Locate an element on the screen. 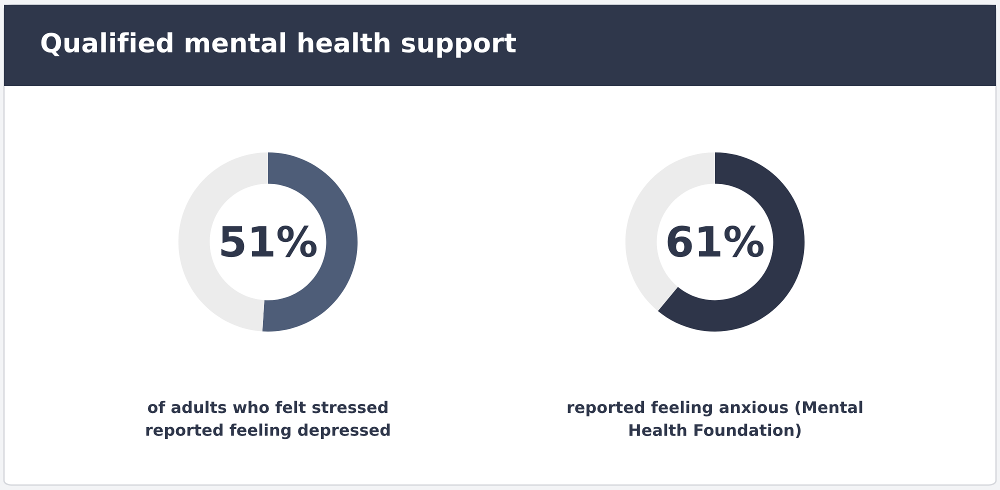 This screenshot has height=490, width=1000. text: 61% is located at coordinates (716, 242).